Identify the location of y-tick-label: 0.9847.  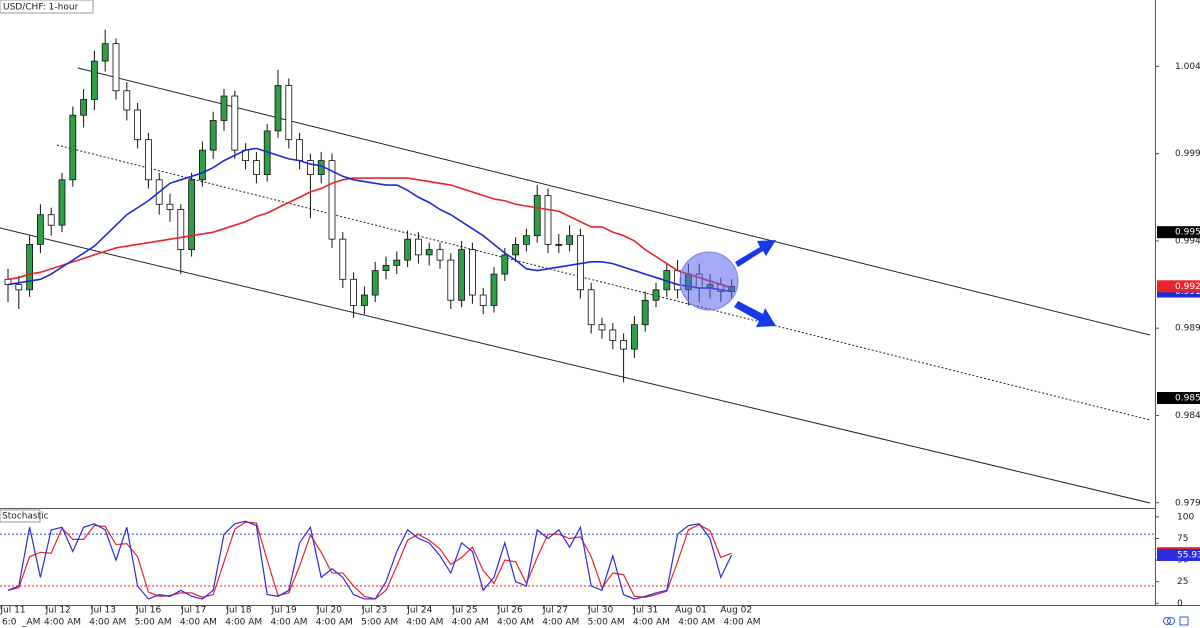
(1187, 416).